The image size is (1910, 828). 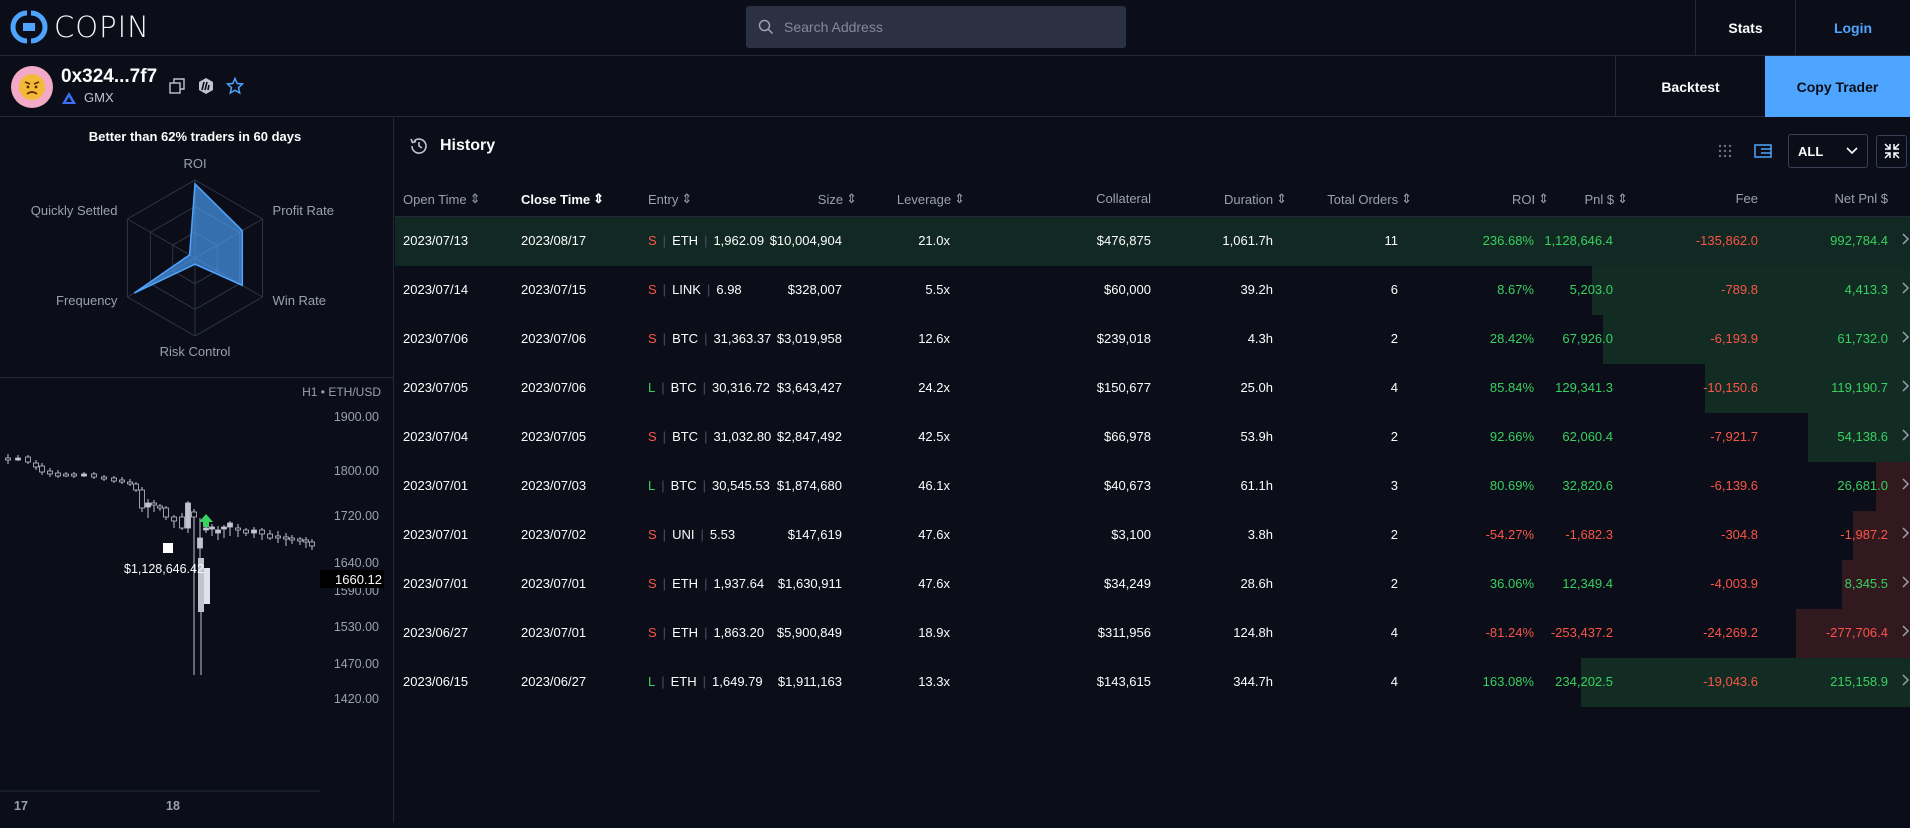 I want to click on copy-icon, so click(x=177, y=86).